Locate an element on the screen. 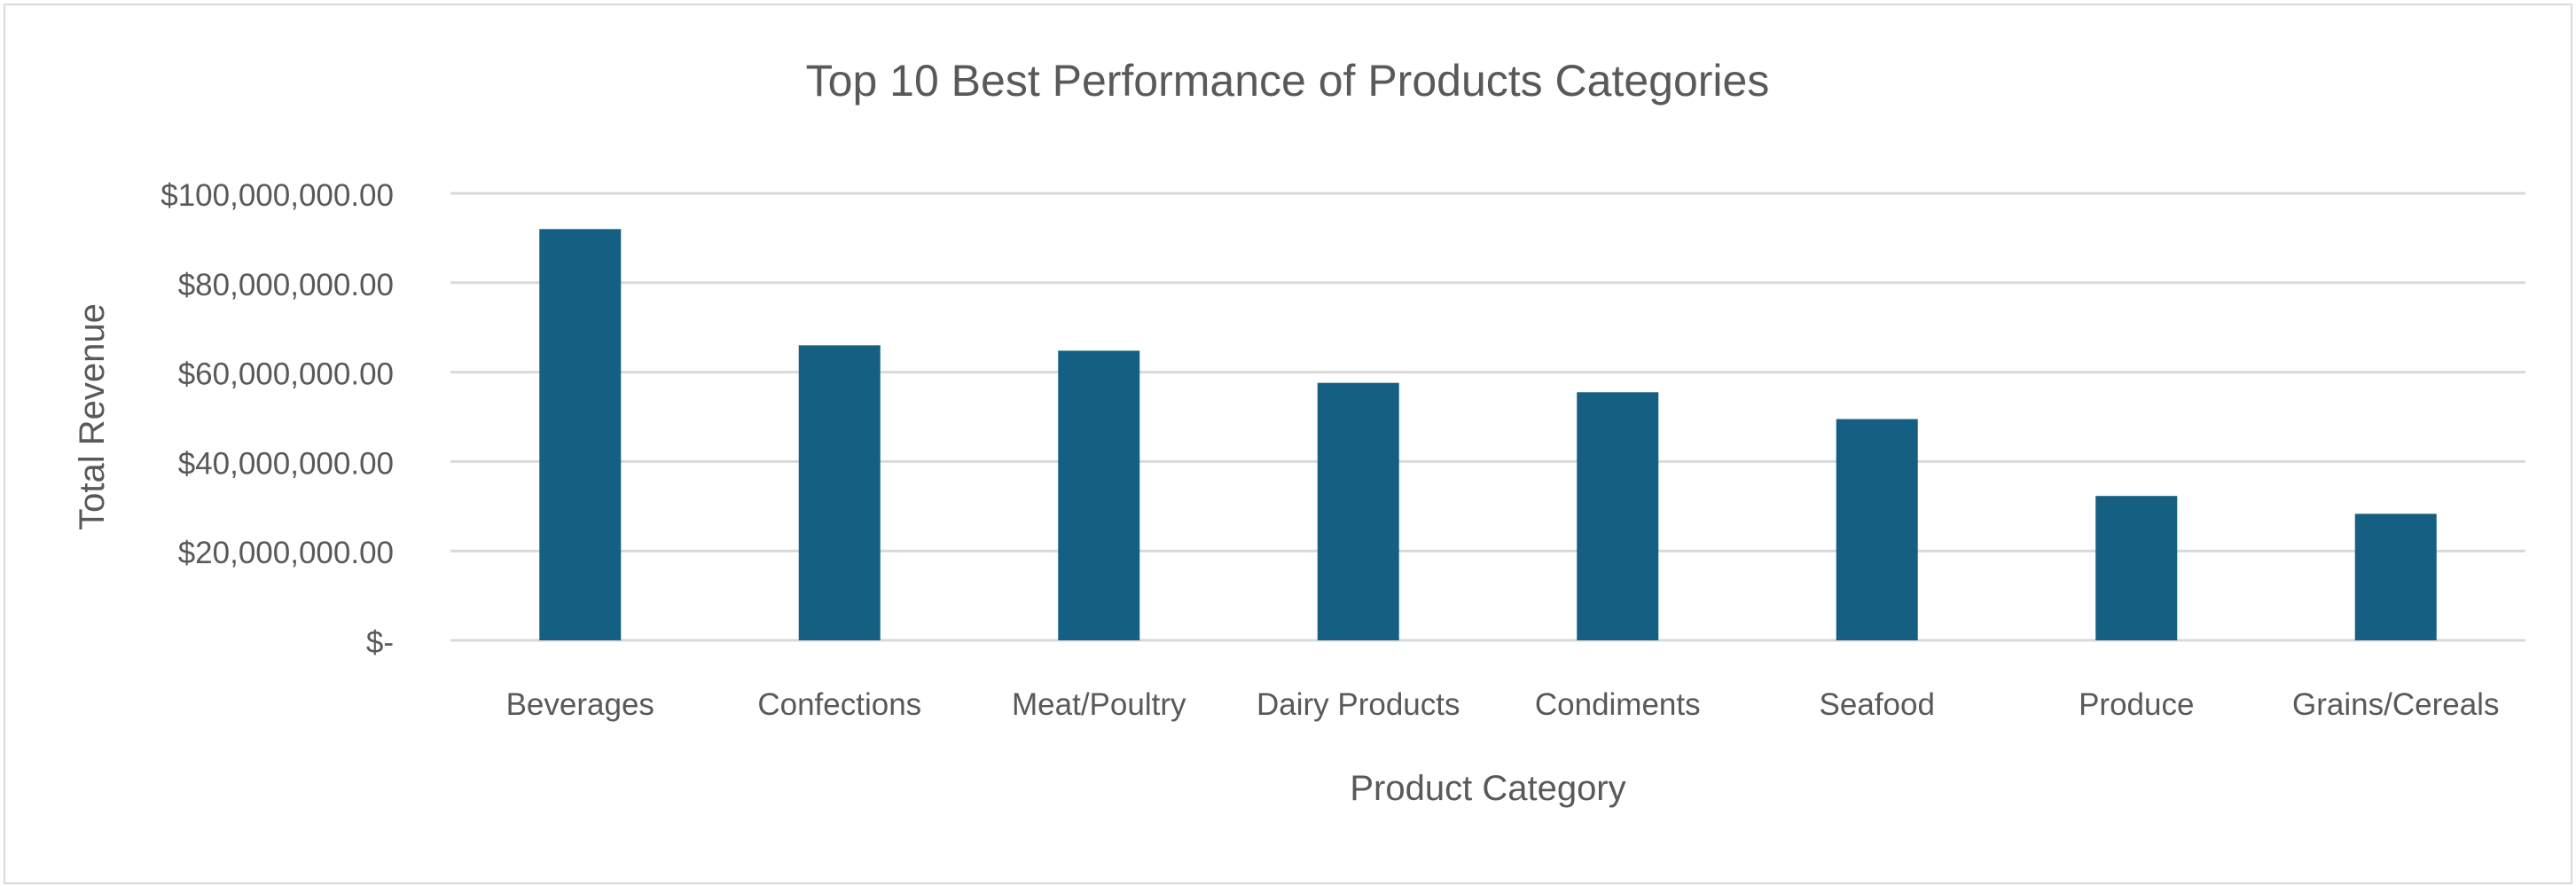 Image resolution: width=2576 pixels, height=886 pixels. y-tick-label: $60,000,000.00 is located at coordinates (286, 374).